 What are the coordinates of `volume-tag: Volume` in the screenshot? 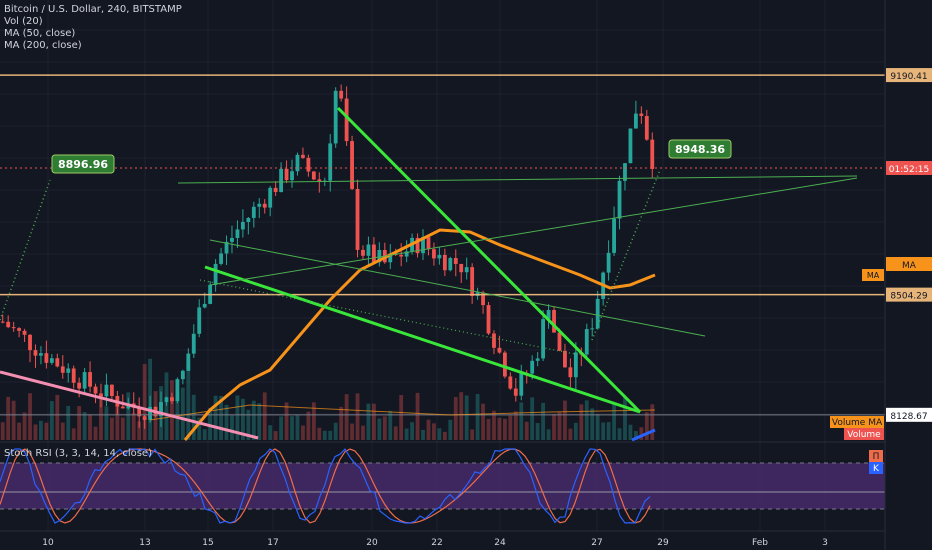 It's located at (864, 435).